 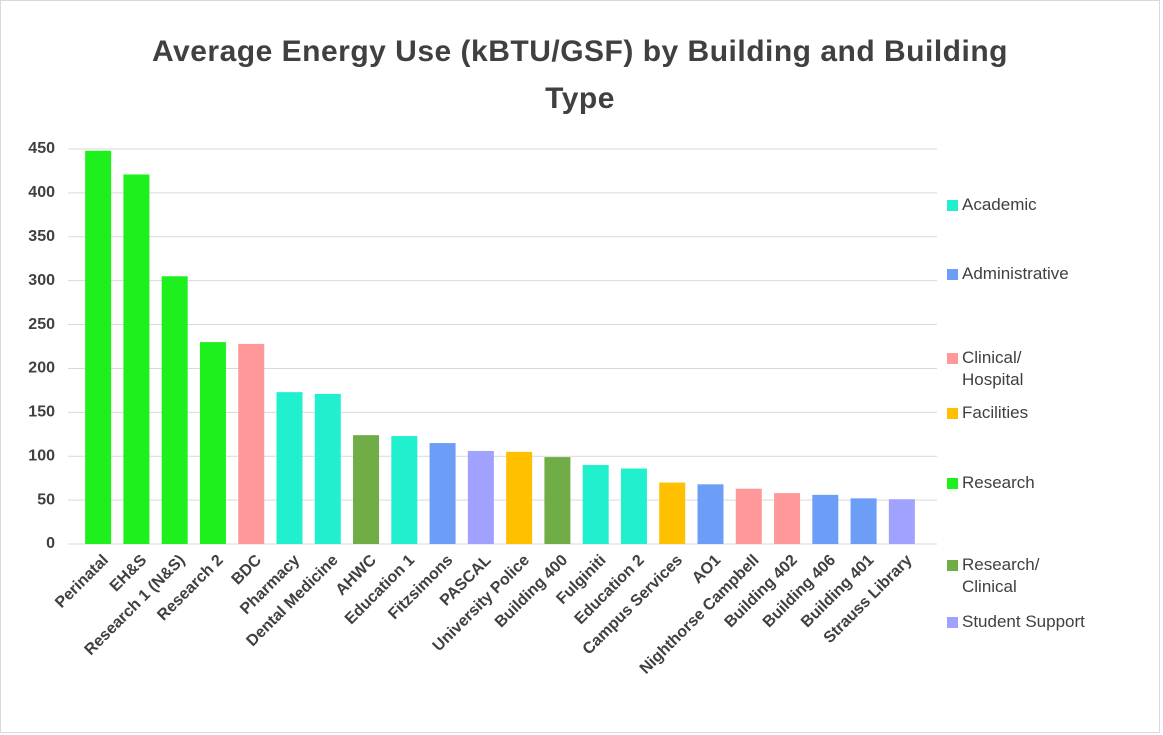 What do you see at coordinates (41, 192) in the screenshot?
I see `y-tick-label: 400` at bounding box center [41, 192].